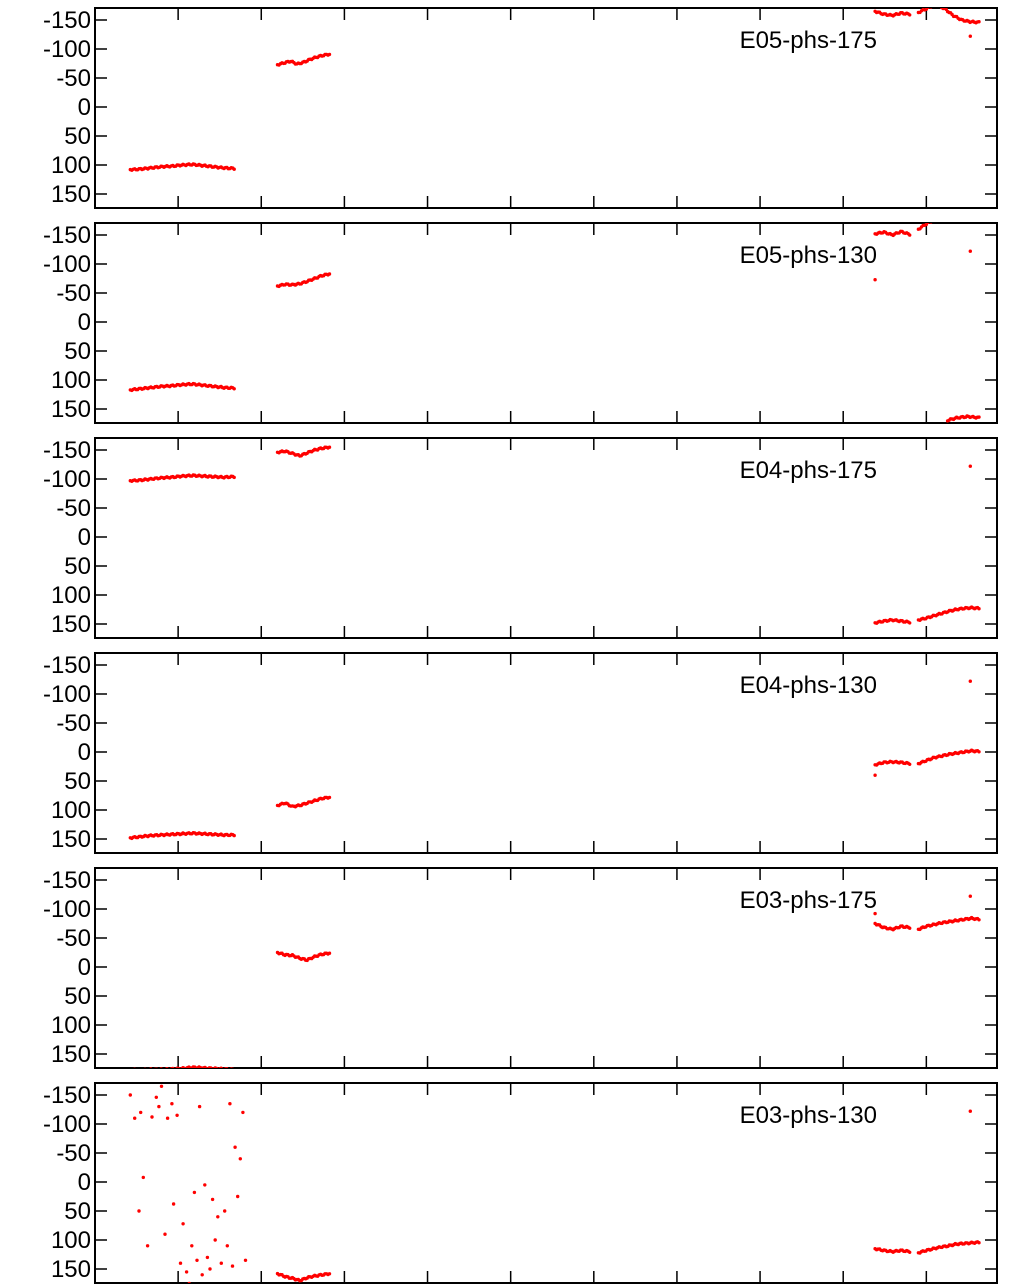 This screenshot has width=1017, height=1284. I want to click on legend-label: E04-phs-130, so click(808, 685).